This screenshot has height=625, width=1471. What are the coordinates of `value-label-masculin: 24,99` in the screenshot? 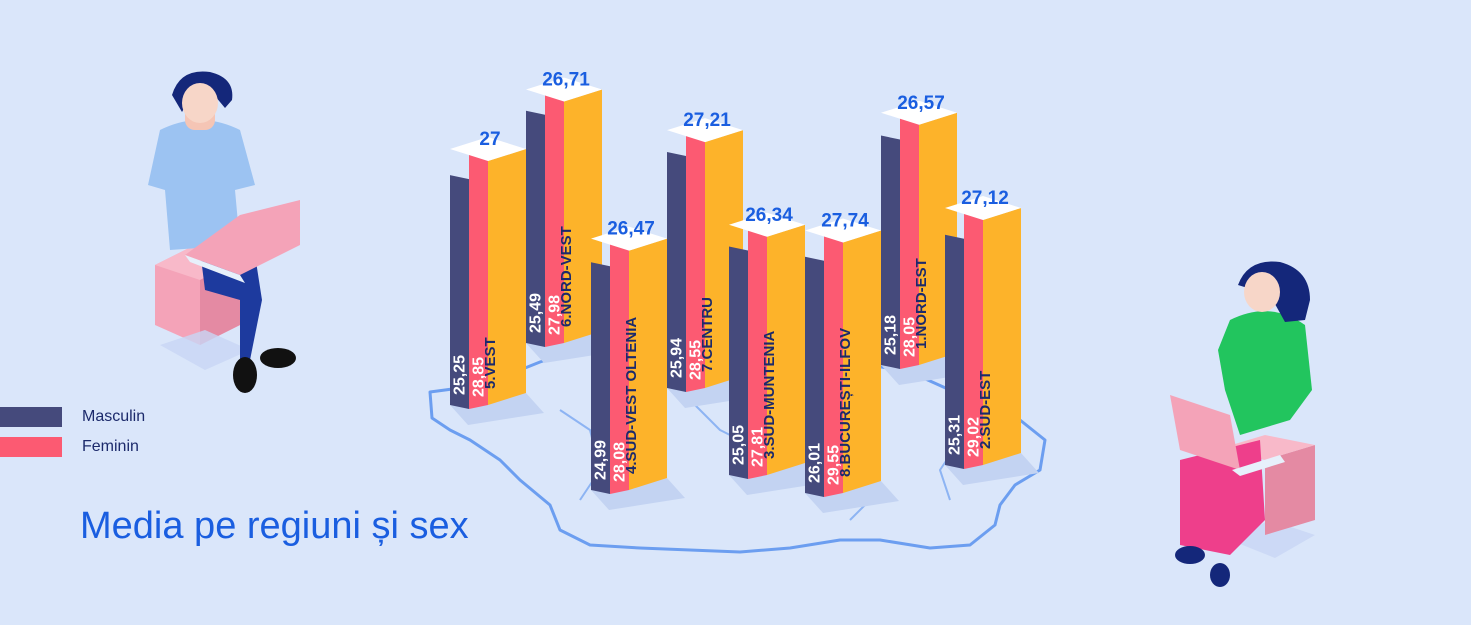 It's located at (601, 460).